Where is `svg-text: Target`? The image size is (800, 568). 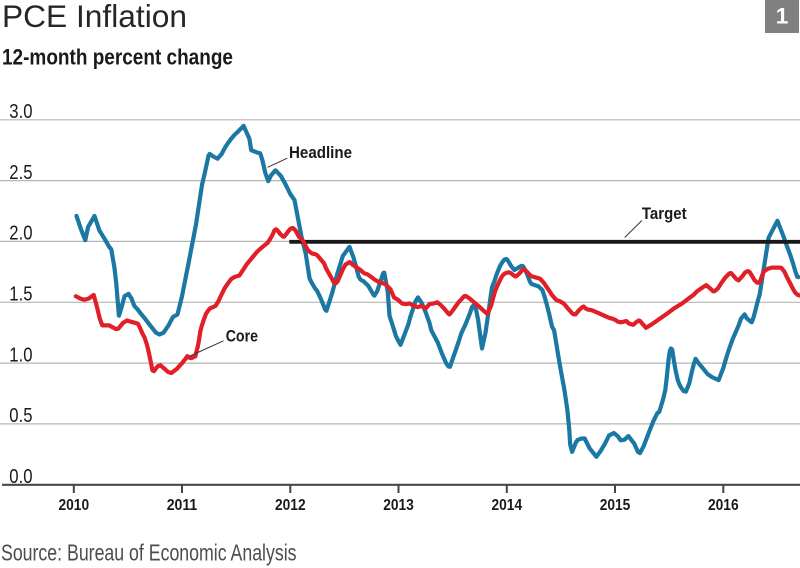
svg-text: Target is located at coordinates (664, 214).